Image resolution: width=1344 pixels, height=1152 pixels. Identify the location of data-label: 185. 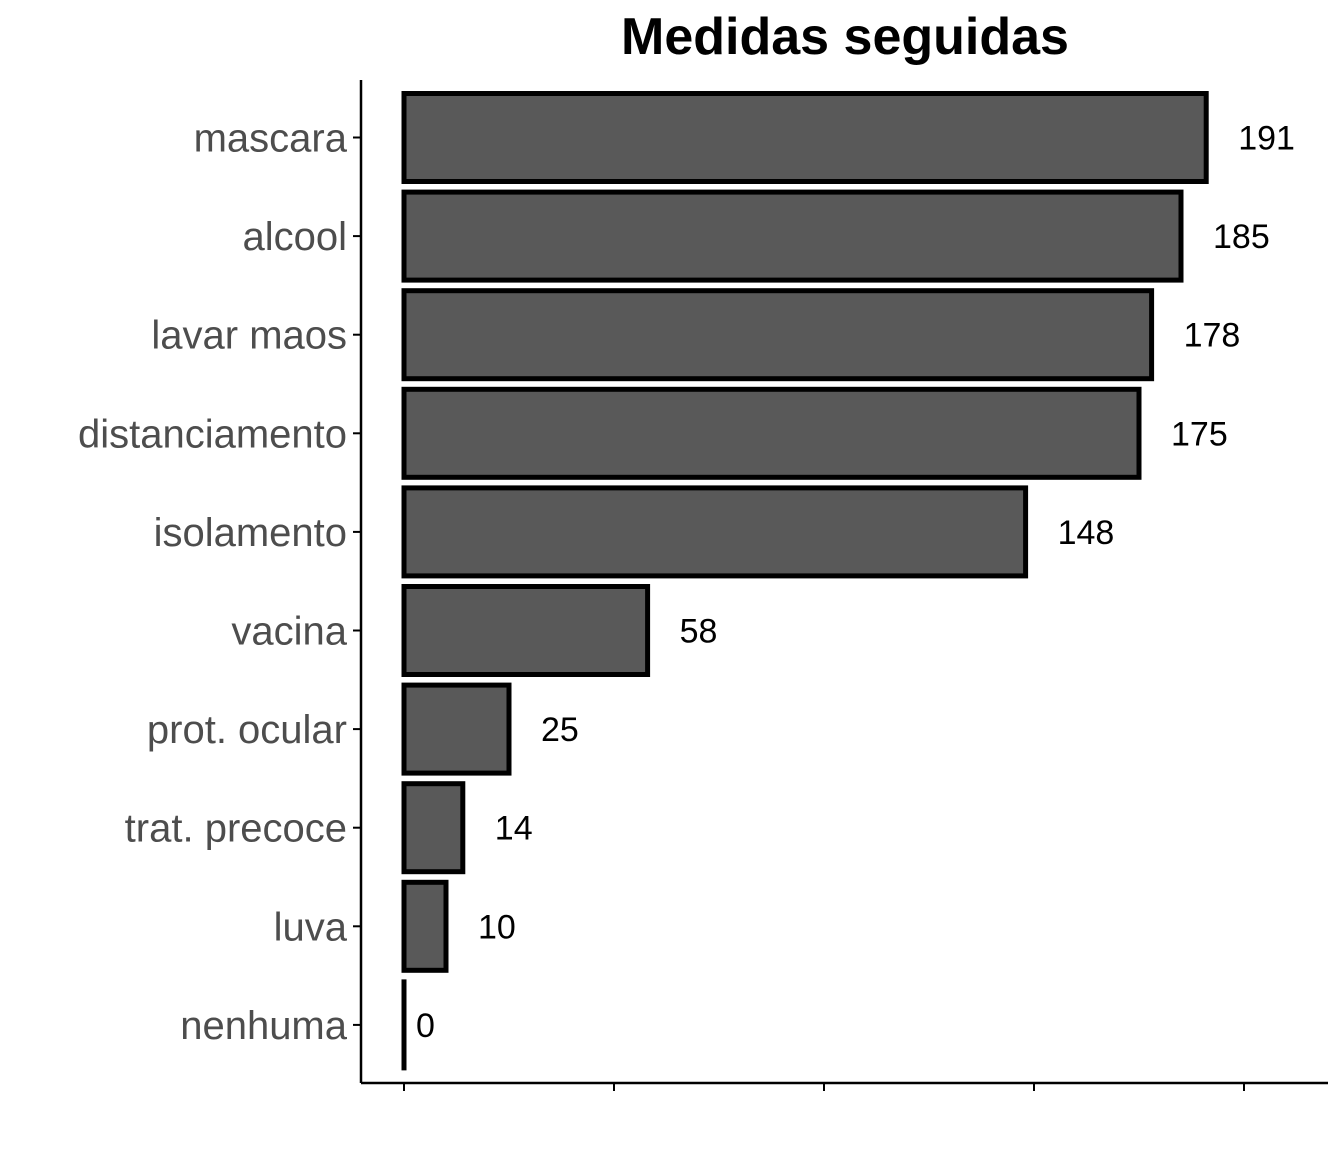
(1241, 237).